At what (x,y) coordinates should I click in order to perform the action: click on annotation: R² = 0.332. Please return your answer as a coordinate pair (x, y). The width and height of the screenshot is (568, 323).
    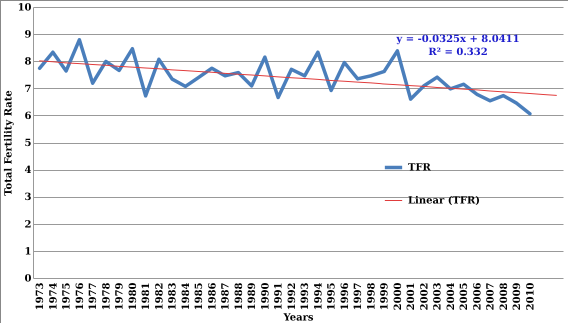
    Looking at the image, I should click on (458, 52).